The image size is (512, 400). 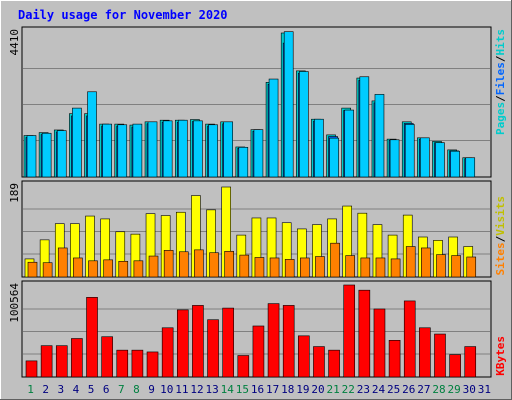 What do you see at coordinates (500, 356) in the screenshot?
I see `legend: KBytes` at bounding box center [500, 356].